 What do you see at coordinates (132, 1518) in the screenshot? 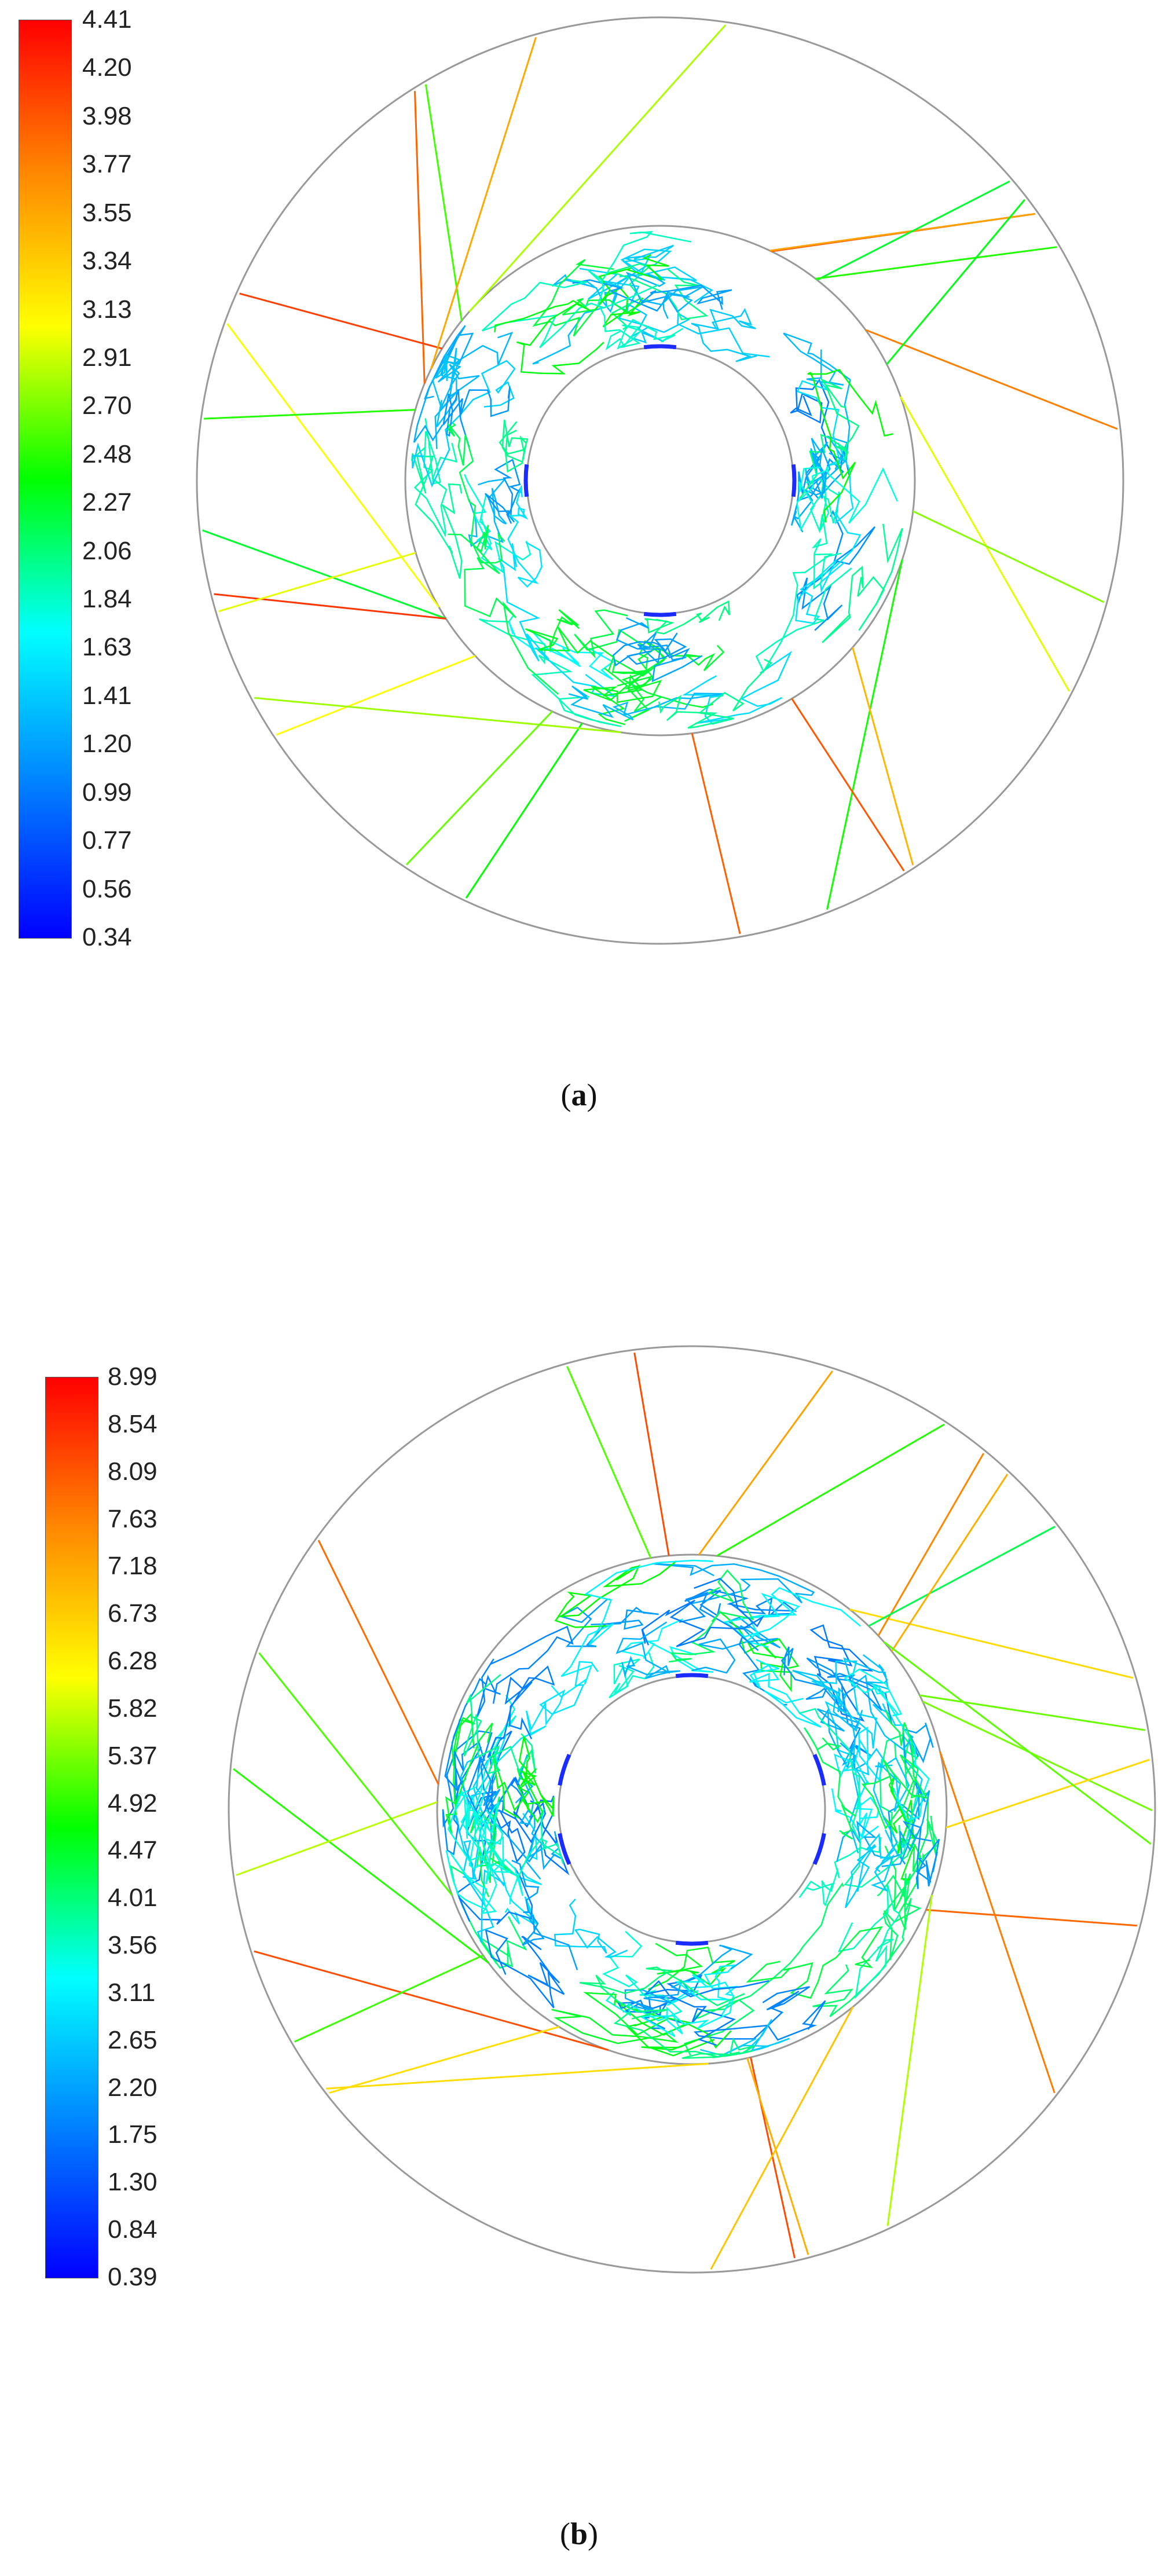
I see `colorbar-b-tick: 7.63` at bounding box center [132, 1518].